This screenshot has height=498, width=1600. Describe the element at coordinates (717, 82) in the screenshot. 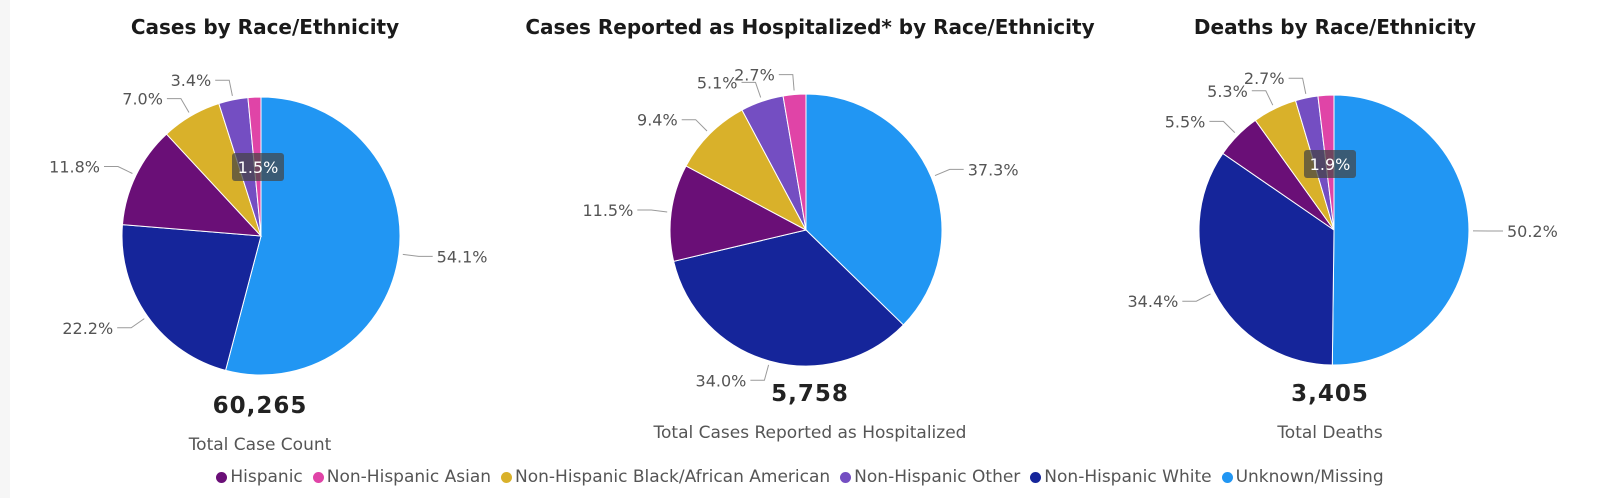

I see `data-label: 5.1%` at that location.